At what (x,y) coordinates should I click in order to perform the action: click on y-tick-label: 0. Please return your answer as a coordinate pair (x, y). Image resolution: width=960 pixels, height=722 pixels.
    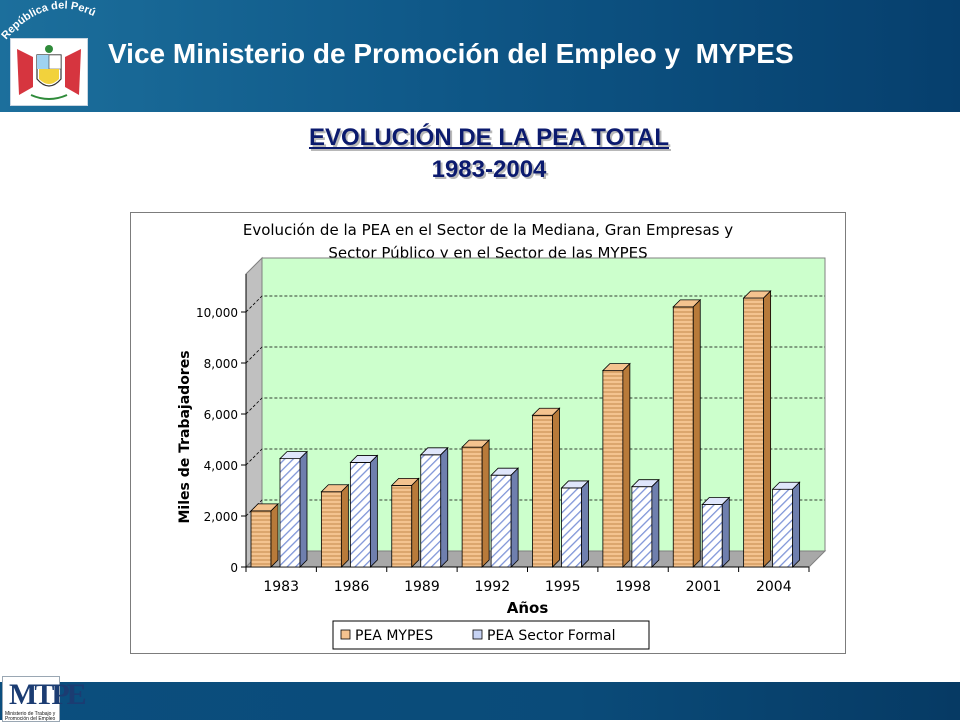
    Looking at the image, I should click on (234, 568).